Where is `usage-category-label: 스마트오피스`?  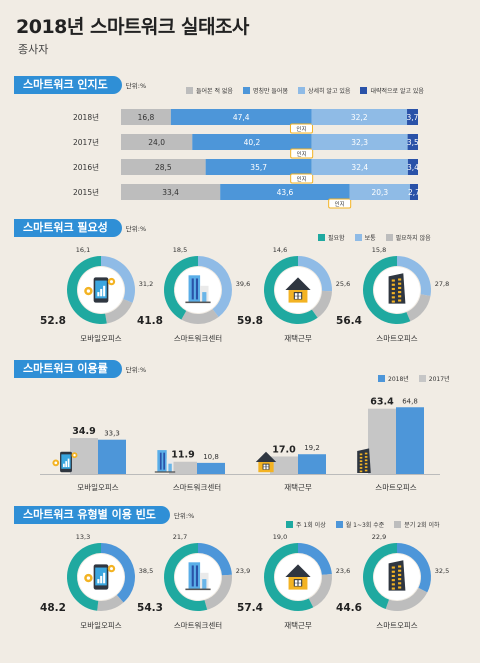 usage-category-label: 스마트오피스 is located at coordinates (395, 487).